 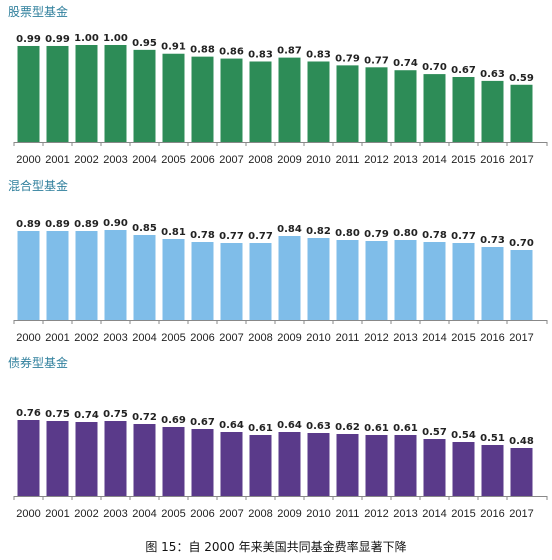 What do you see at coordinates (173, 47) in the screenshot?
I see `data-label: 0.91` at bounding box center [173, 47].